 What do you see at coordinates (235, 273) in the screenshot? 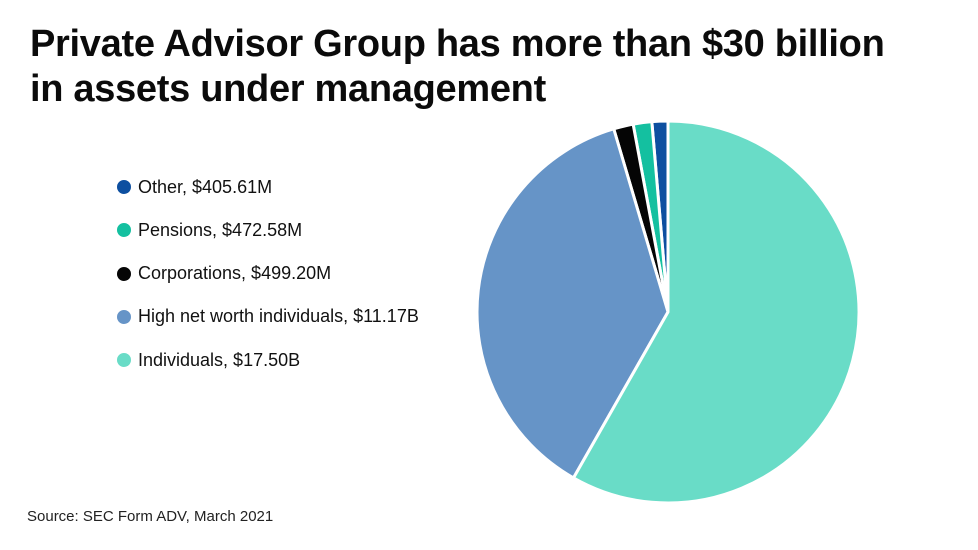
I see `legend-label-corporations: Corporations, $499.20M` at bounding box center [235, 273].